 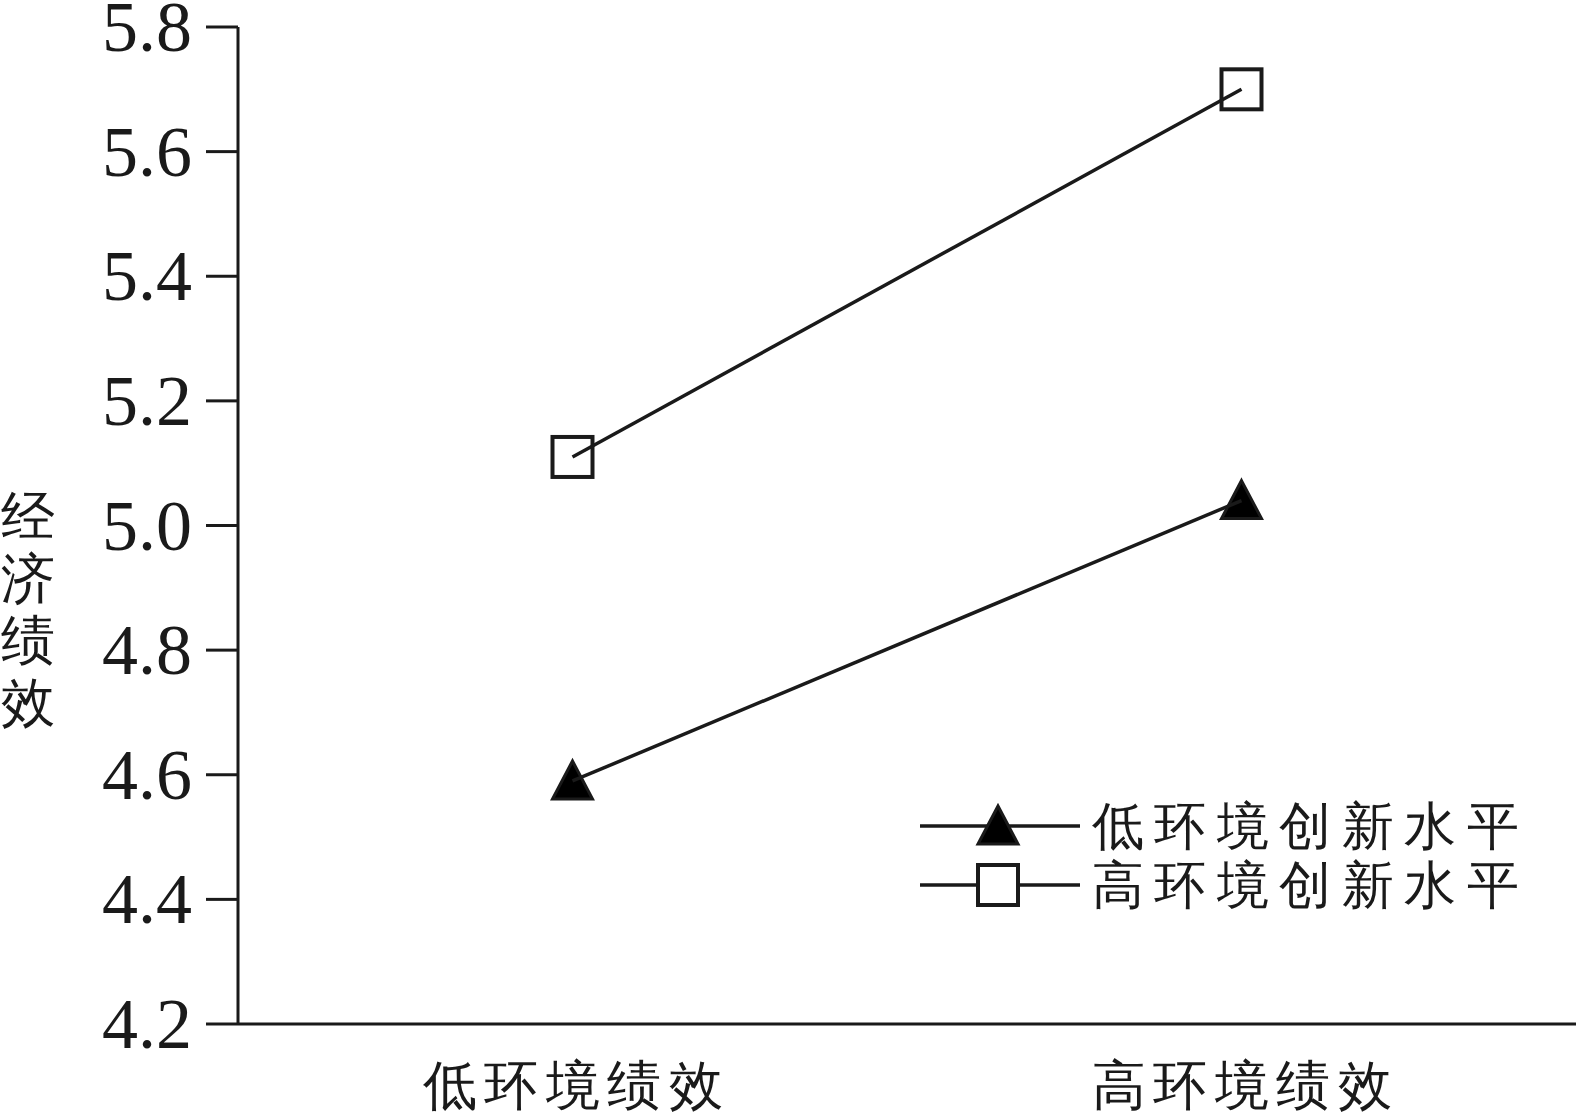 What do you see at coordinates (147, 276) in the screenshot?
I see `y-tick-label: 5.4` at bounding box center [147, 276].